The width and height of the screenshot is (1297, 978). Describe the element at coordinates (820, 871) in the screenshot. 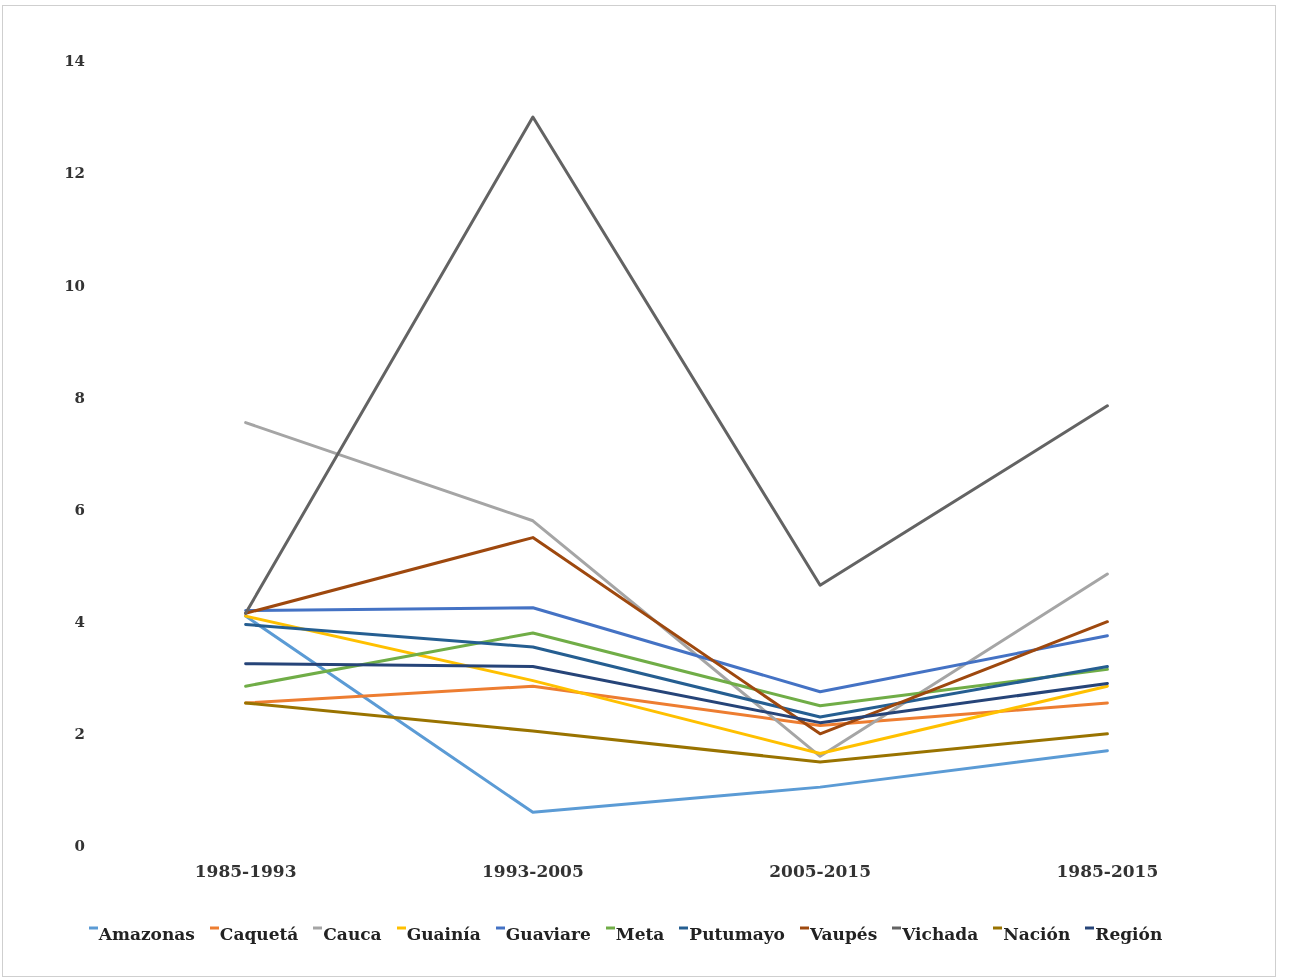

I see `x-tick-label: 2005-2015` at that location.